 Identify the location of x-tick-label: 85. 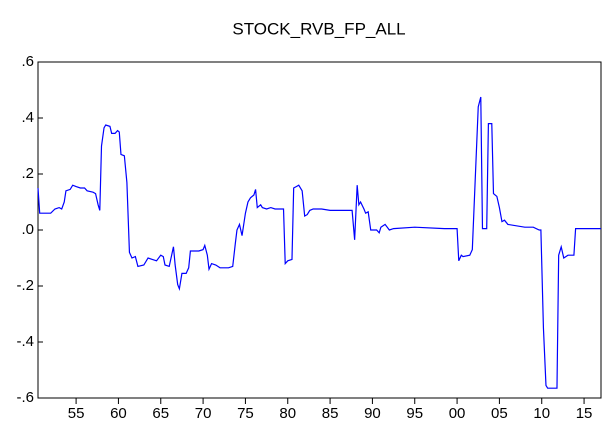
(330, 413).